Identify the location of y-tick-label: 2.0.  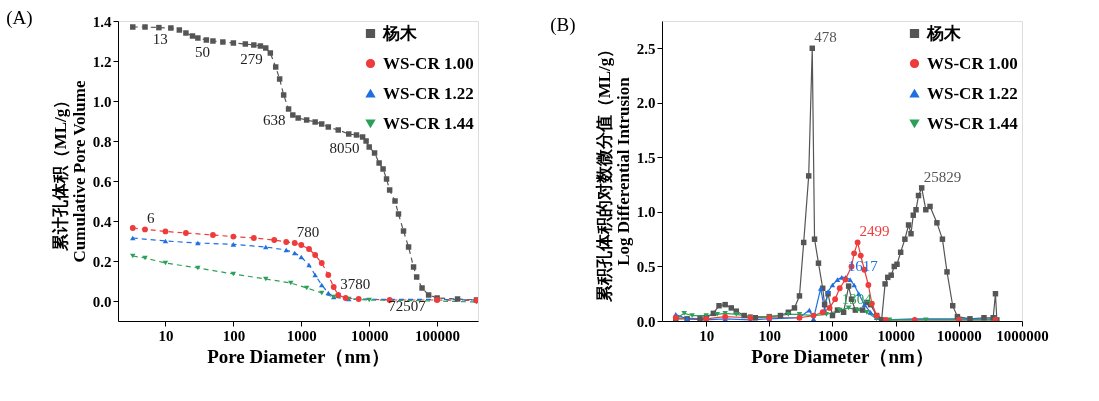
(646, 103).